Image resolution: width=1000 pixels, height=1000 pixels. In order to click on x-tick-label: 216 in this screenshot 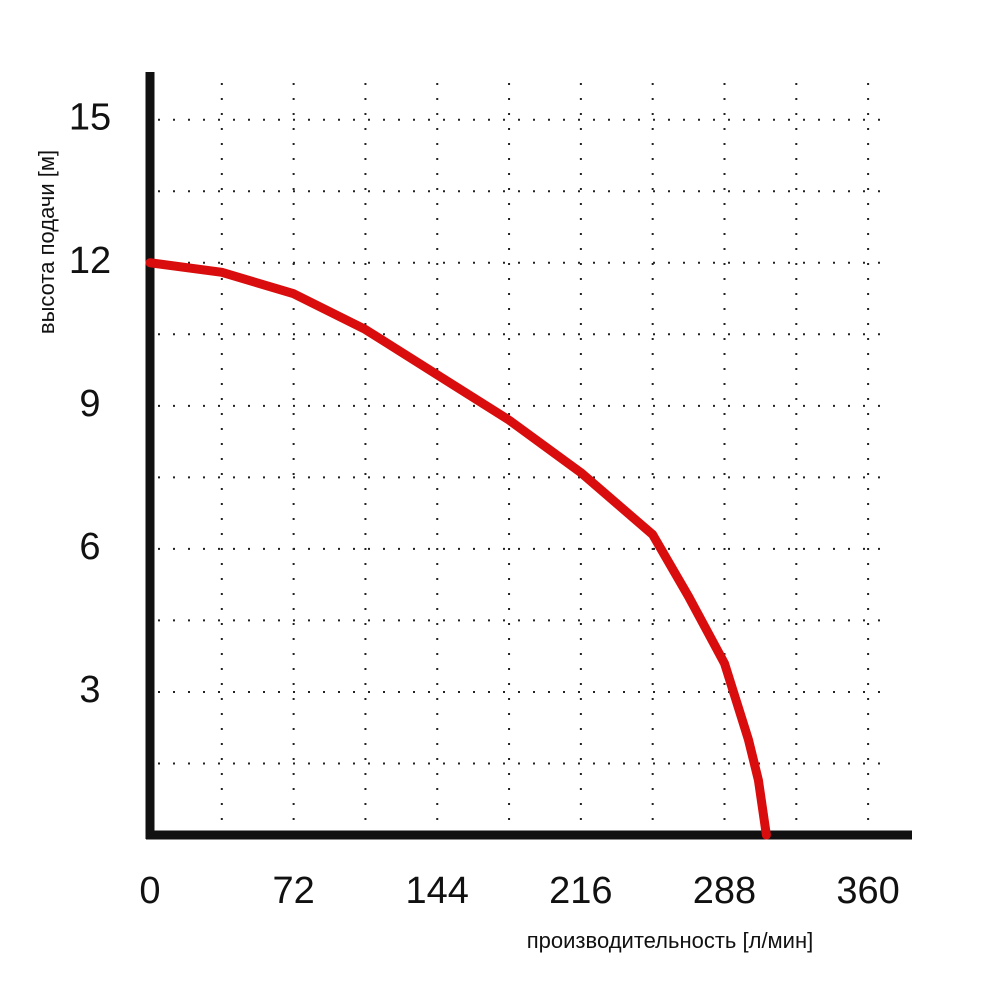, I will do `click(580, 891)`.